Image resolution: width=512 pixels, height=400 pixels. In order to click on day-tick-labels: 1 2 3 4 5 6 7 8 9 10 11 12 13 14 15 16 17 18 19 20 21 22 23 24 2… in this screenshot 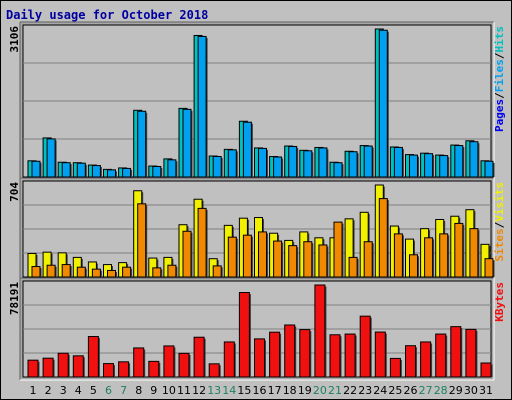, I will do `click(262, 390)`.